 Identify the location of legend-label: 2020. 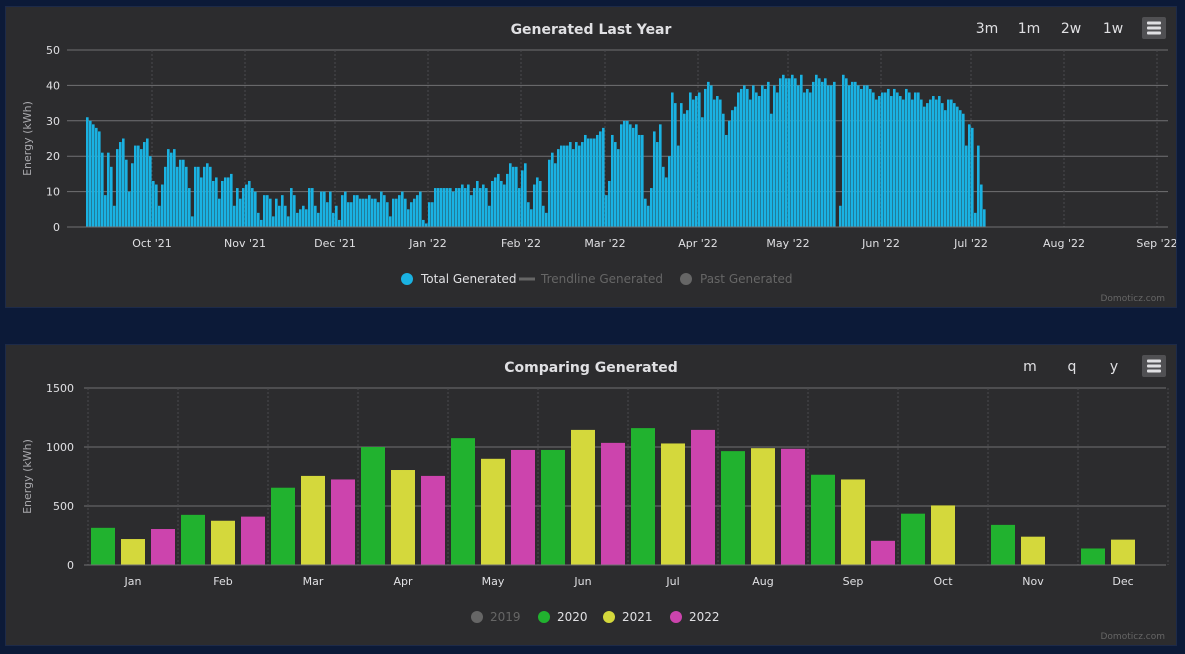
(572, 617).